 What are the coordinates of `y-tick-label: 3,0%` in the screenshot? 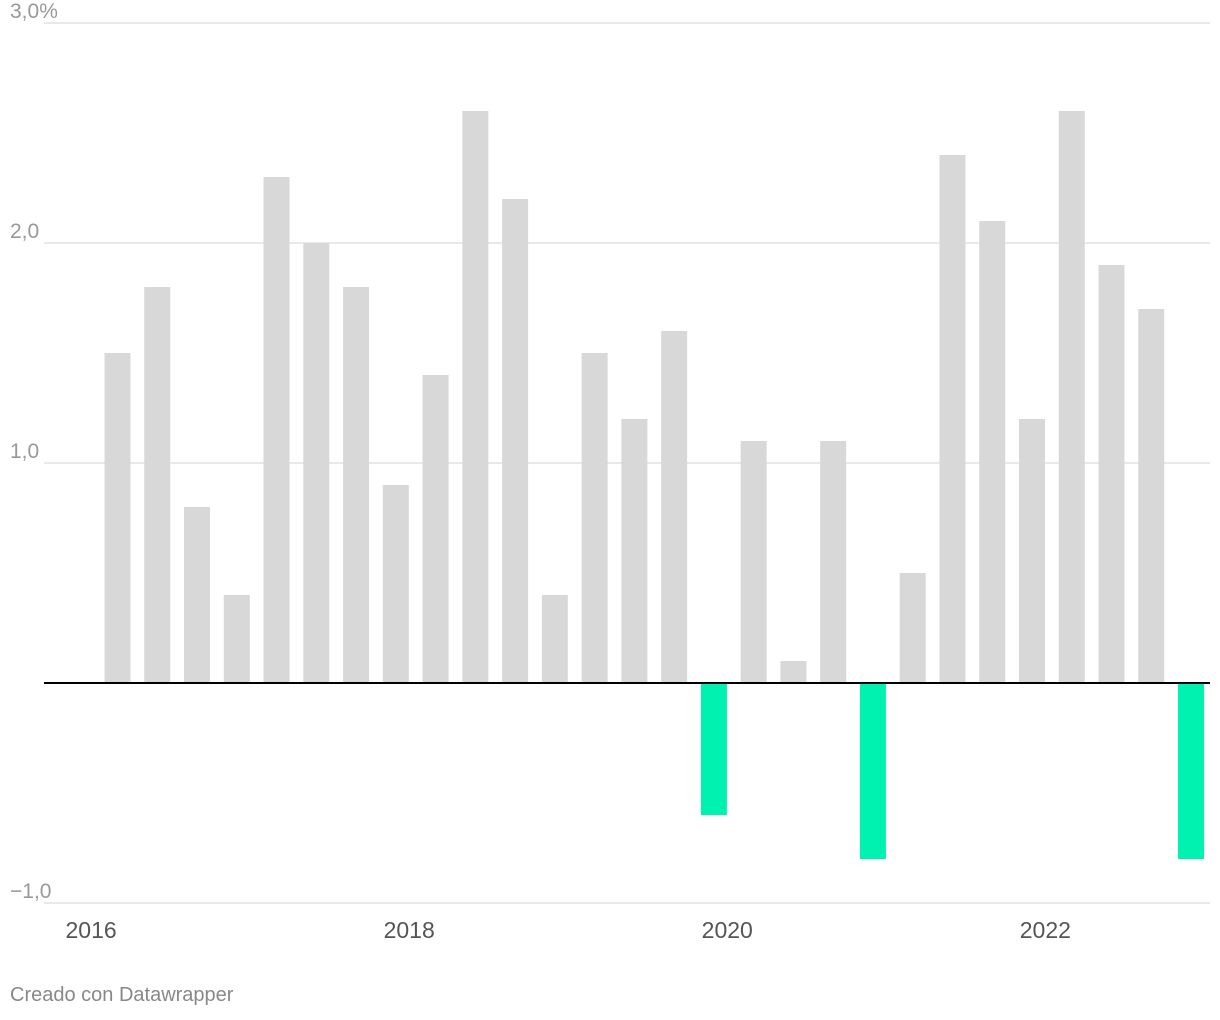 It's located at (34, 11).